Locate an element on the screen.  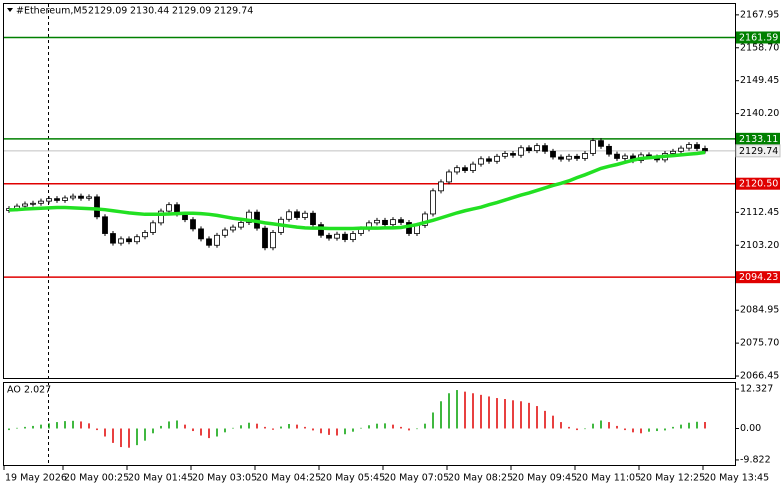
y-tick-label: 2112.45 is located at coordinates (759, 212).